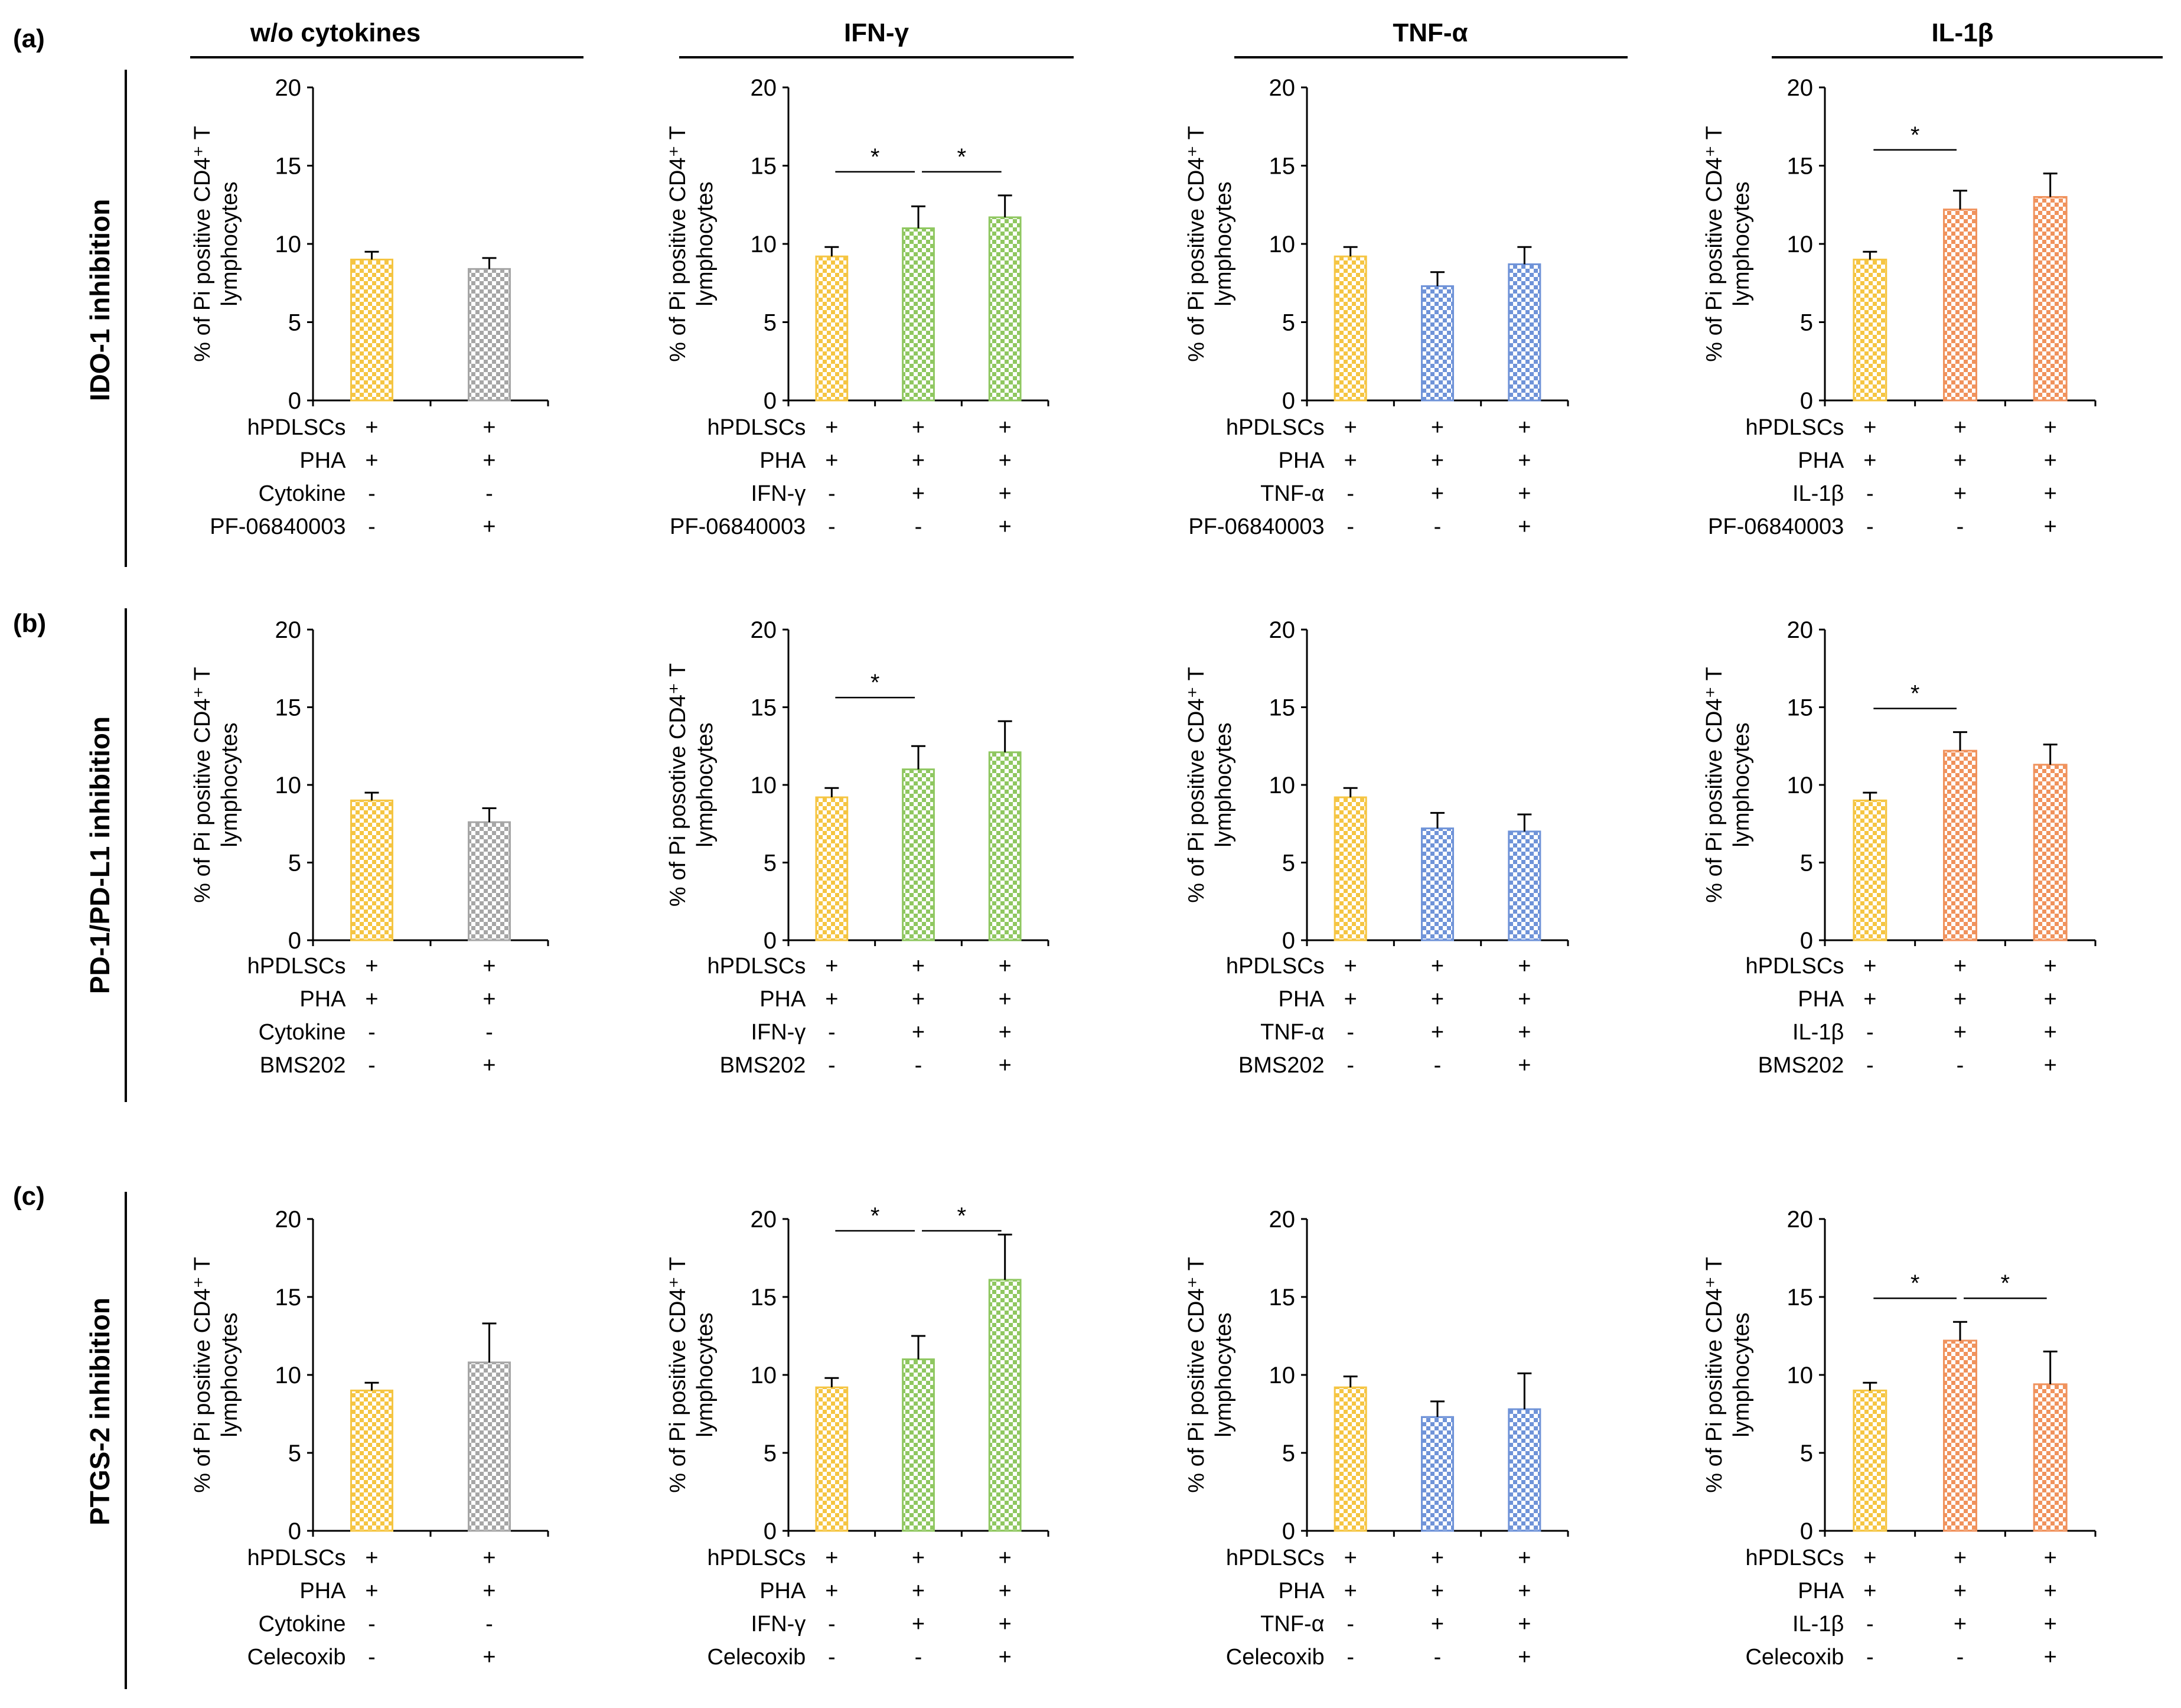 The width and height of the screenshot is (2181, 1708). What do you see at coordinates (778, 494) in the screenshot?
I see `condition-label: IFN-γ` at bounding box center [778, 494].